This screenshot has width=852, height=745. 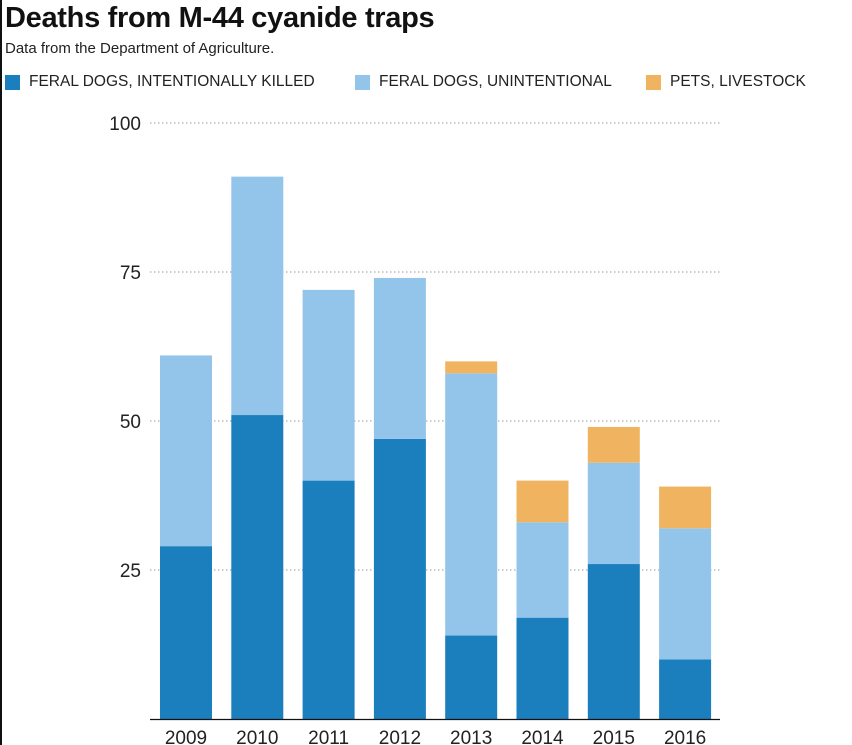 I want to click on legend-swatch-unintentional, so click(x=362, y=82).